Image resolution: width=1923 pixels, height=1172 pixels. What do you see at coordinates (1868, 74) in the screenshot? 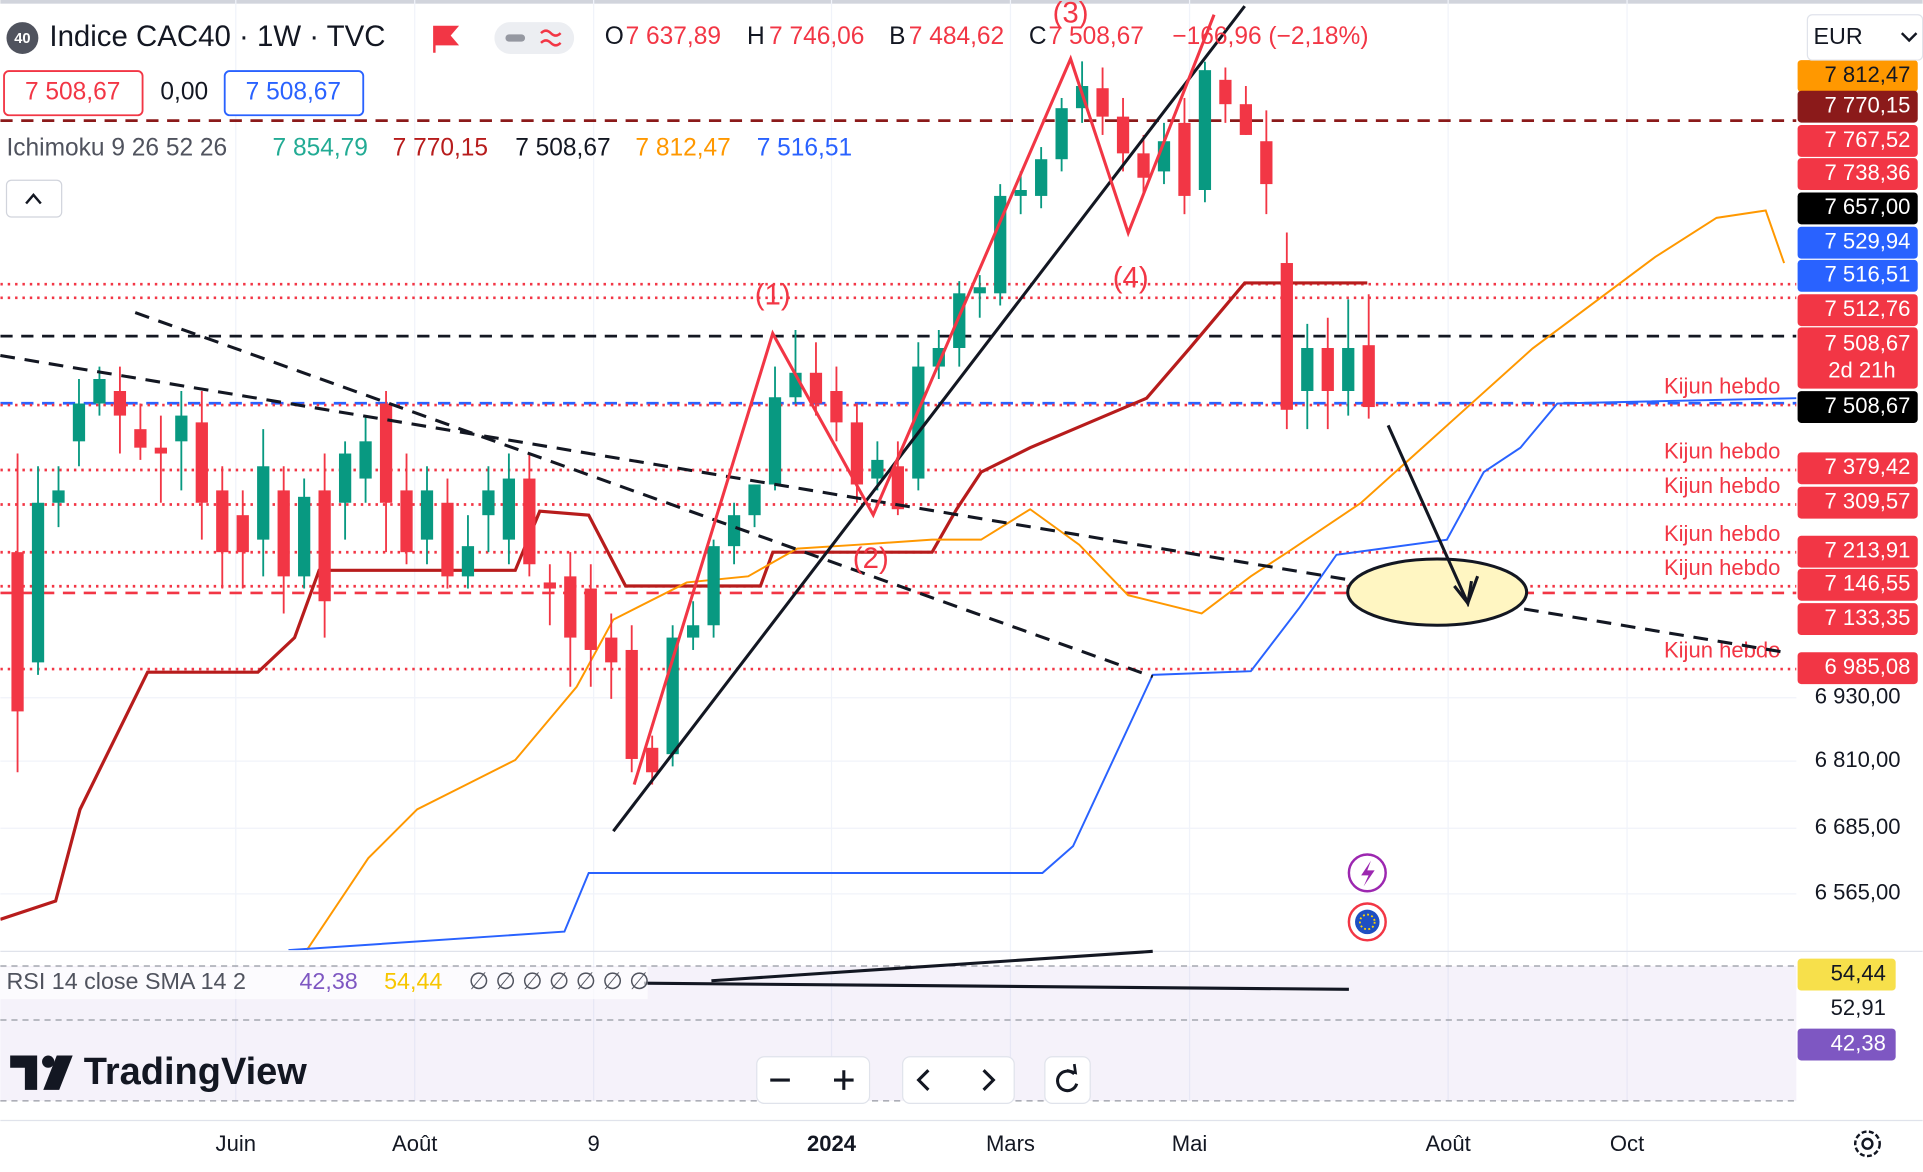
I see `price-badge-label: 7 812,47` at bounding box center [1868, 74].